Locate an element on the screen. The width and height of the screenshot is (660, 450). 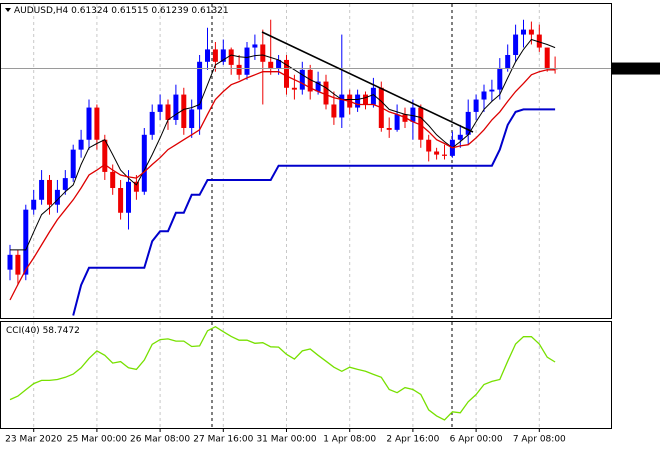
x-tick-label: 25 Mar 00:00 is located at coordinates (97, 440).